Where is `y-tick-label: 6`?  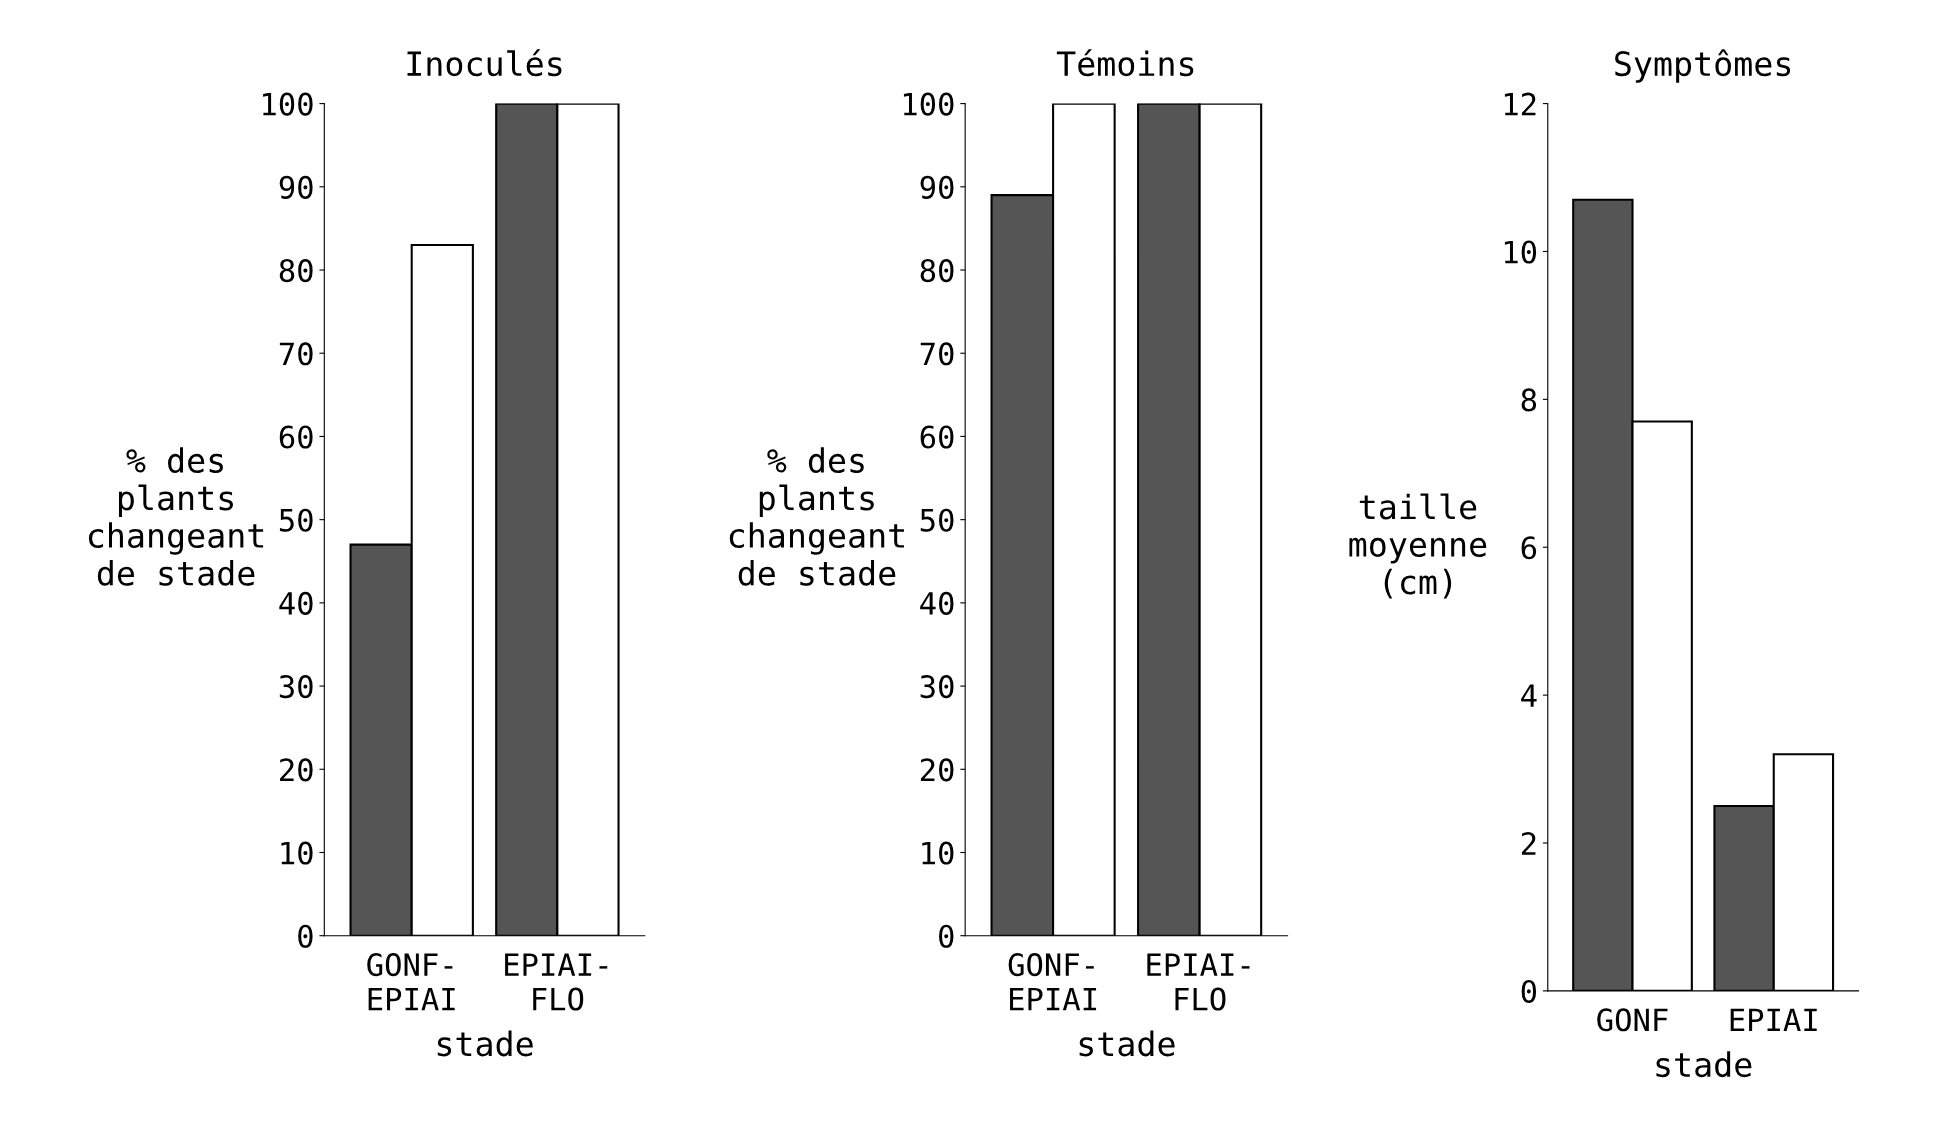
y-tick-label: 6 is located at coordinates (1529, 548).